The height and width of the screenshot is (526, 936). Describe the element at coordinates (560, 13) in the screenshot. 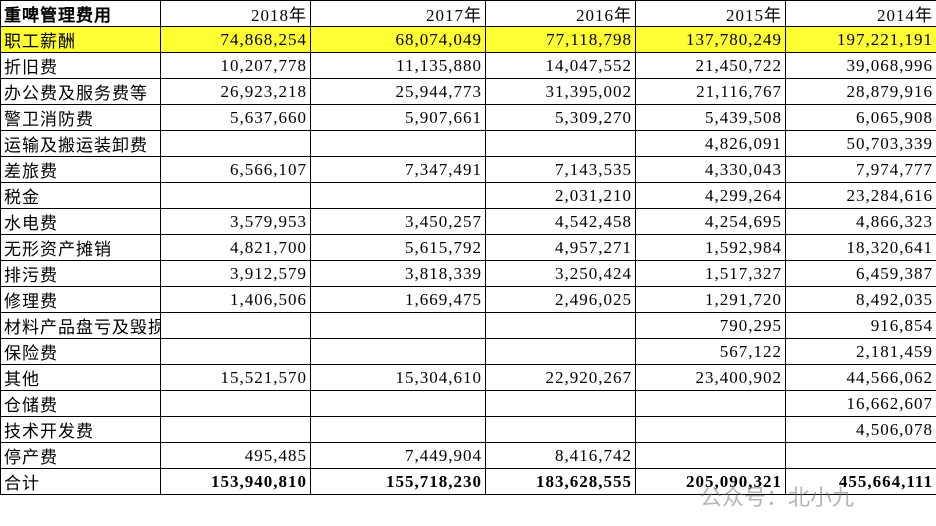

I see `cell: 2016年` at that location.